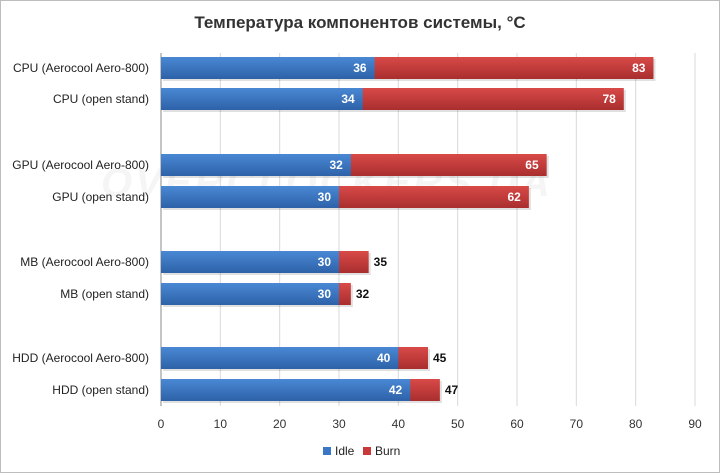 Image resolution: width=720 pixels, height=473 pixels. Describe the element at coordinates (348, 99) in the screenshot. I see `data-label-idle: 34` at that location.